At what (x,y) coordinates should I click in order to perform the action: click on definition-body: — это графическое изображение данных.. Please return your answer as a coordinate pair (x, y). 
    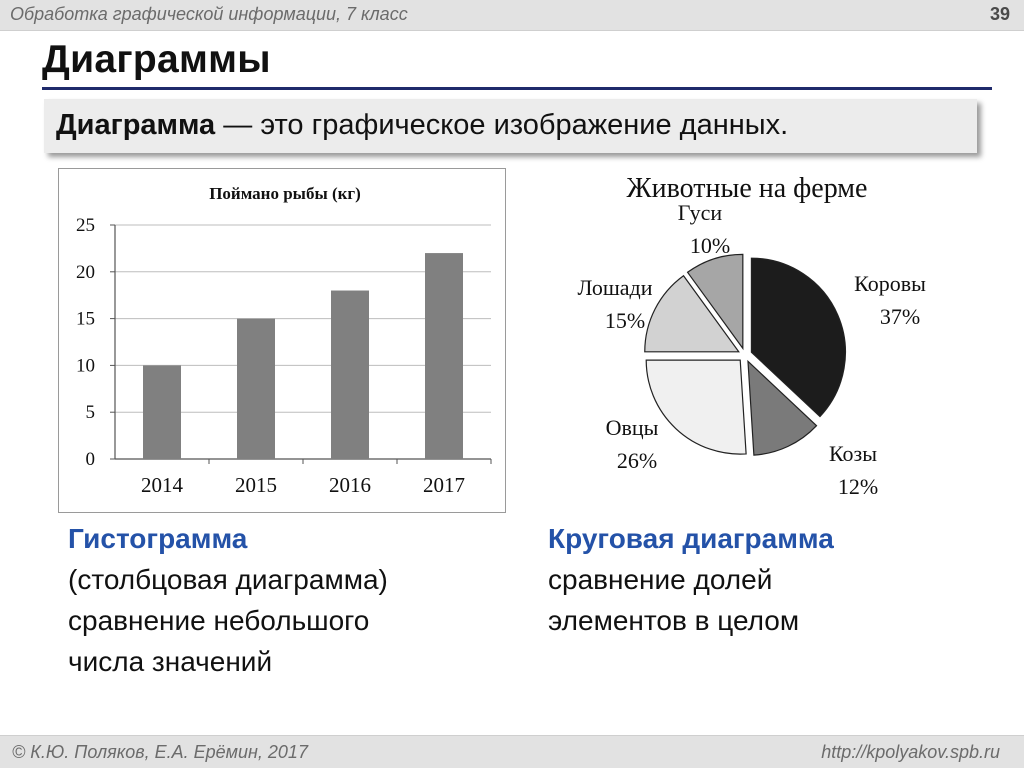
    Looking at the image, I should click on (502, 125).